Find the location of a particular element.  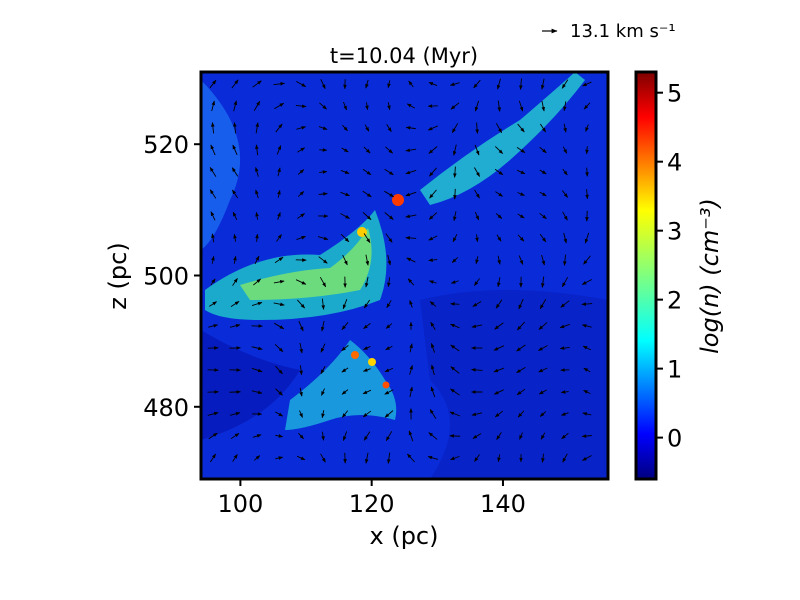

colorbar is located at coordinates (646, 275).